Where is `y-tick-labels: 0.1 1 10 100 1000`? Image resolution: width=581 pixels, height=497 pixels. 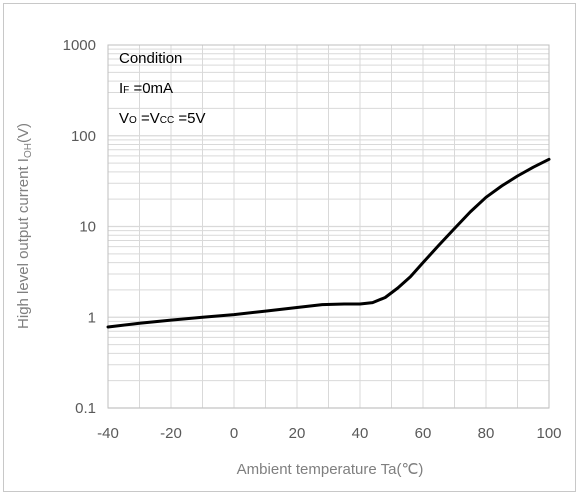 y-tick-labels: 0.1 1 10 100 1000 is located at coordinates (79, 227).